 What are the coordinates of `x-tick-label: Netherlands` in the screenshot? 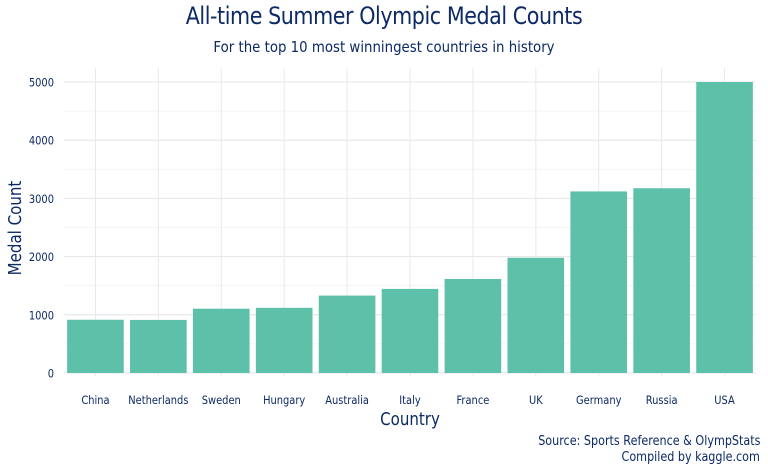 It's located at (158, 400).